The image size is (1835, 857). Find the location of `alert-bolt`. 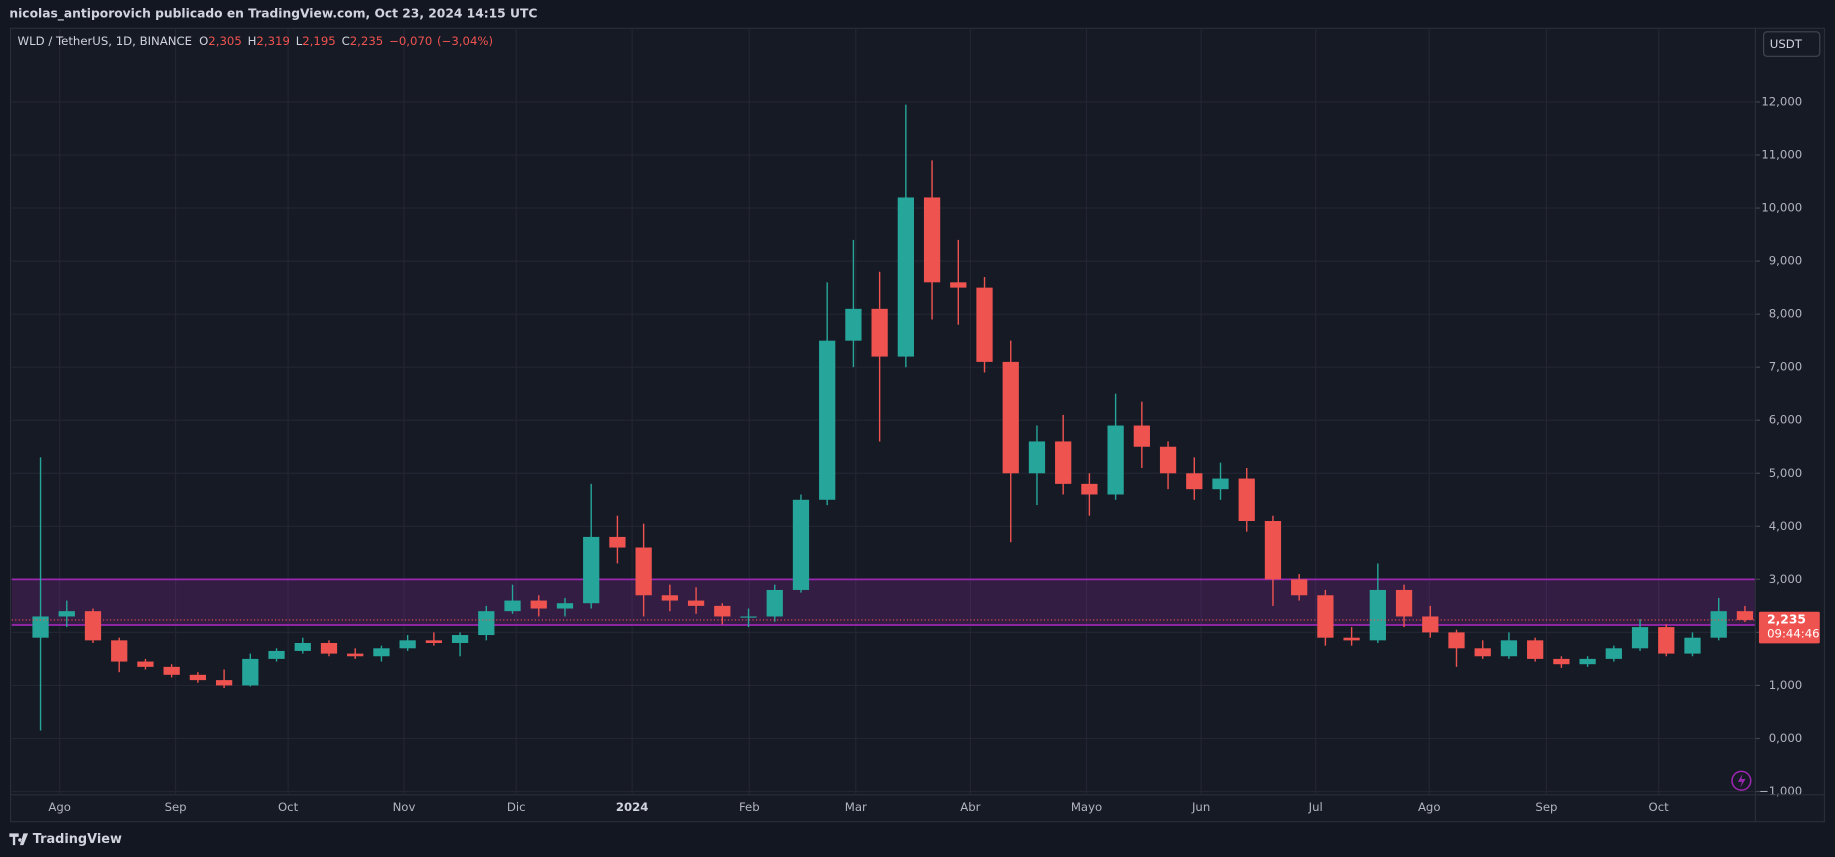

alert-bolt is located at coordinates (1741, 780).